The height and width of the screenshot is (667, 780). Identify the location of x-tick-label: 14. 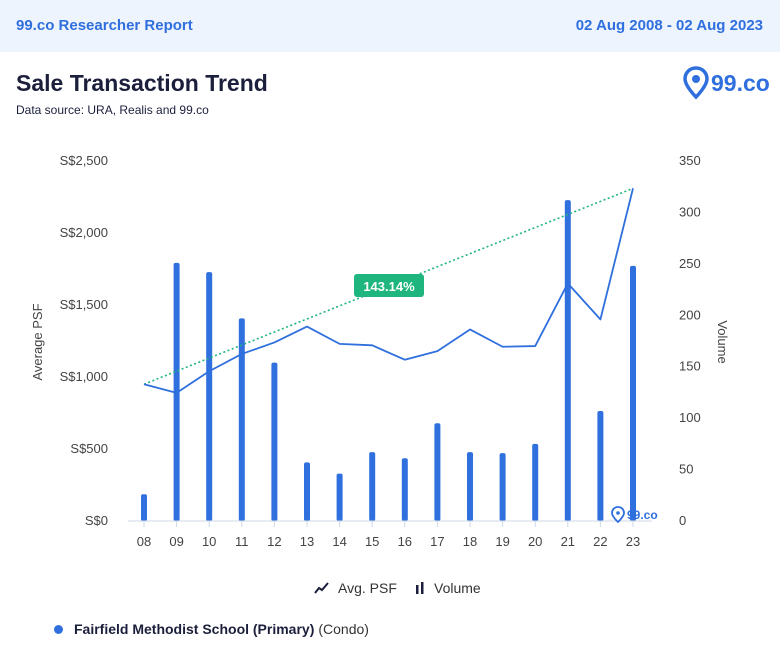
(339, 541).